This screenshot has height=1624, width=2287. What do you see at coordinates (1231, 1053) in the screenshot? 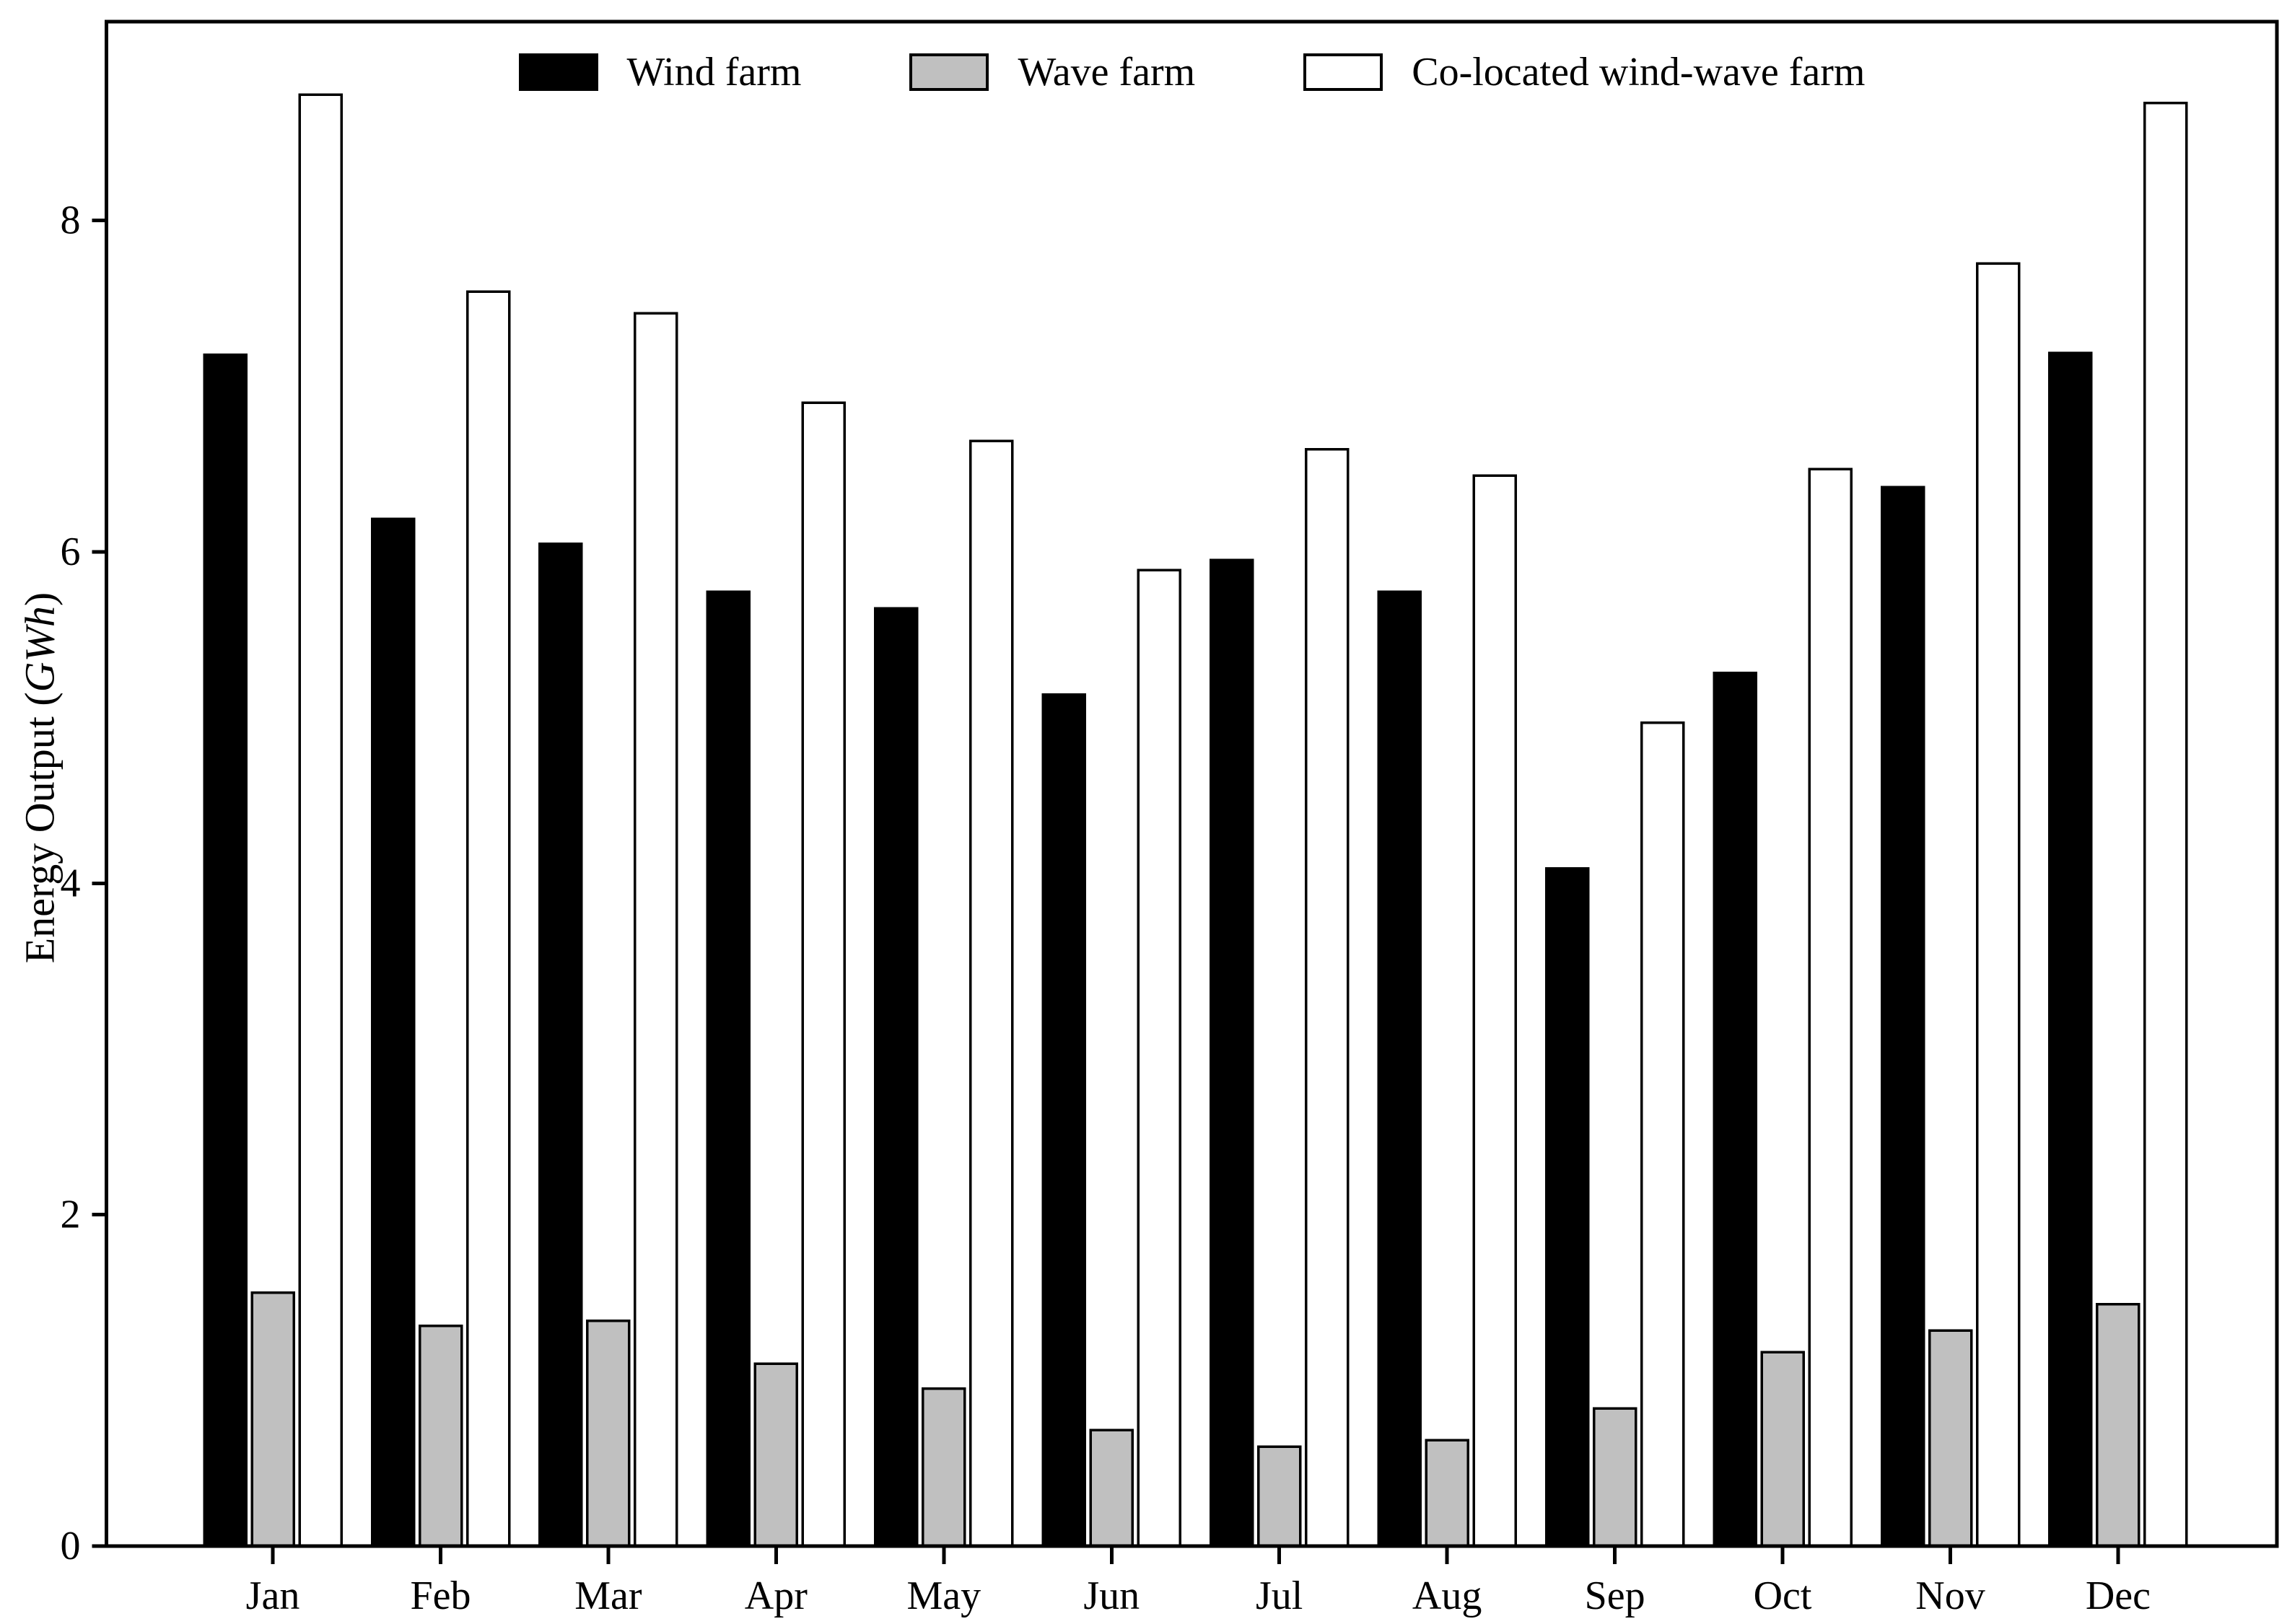
I see `bar-jul-wind-farm` at bounding box center [1231, 1053].